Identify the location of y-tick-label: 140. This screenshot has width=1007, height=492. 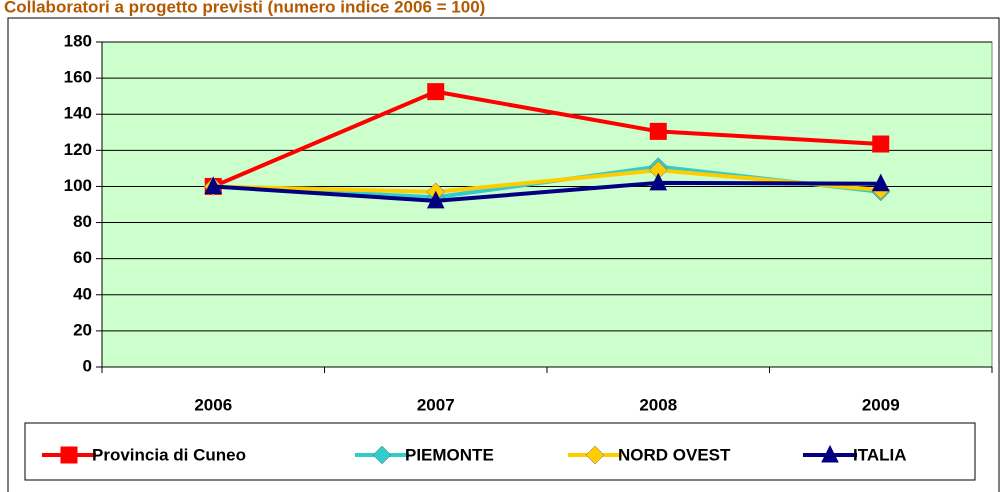
(78, 113).